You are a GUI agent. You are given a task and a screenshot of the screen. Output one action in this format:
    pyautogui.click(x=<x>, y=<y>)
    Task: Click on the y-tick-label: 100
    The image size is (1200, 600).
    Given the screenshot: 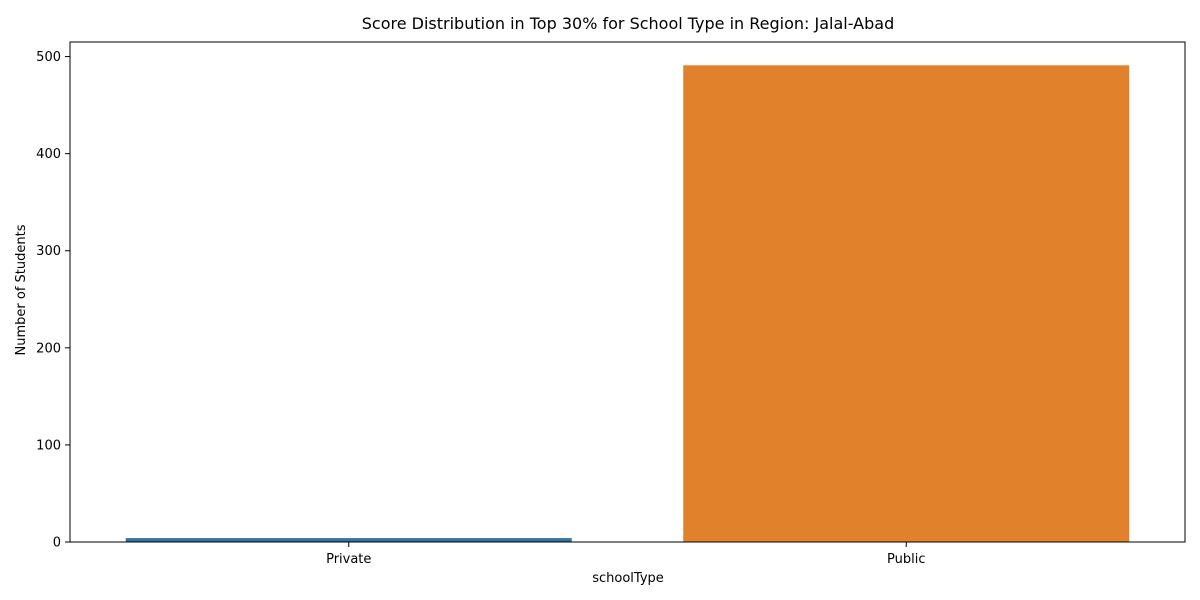 What is the action you would take?
    pyautogui.click(x=48, y=445)
    